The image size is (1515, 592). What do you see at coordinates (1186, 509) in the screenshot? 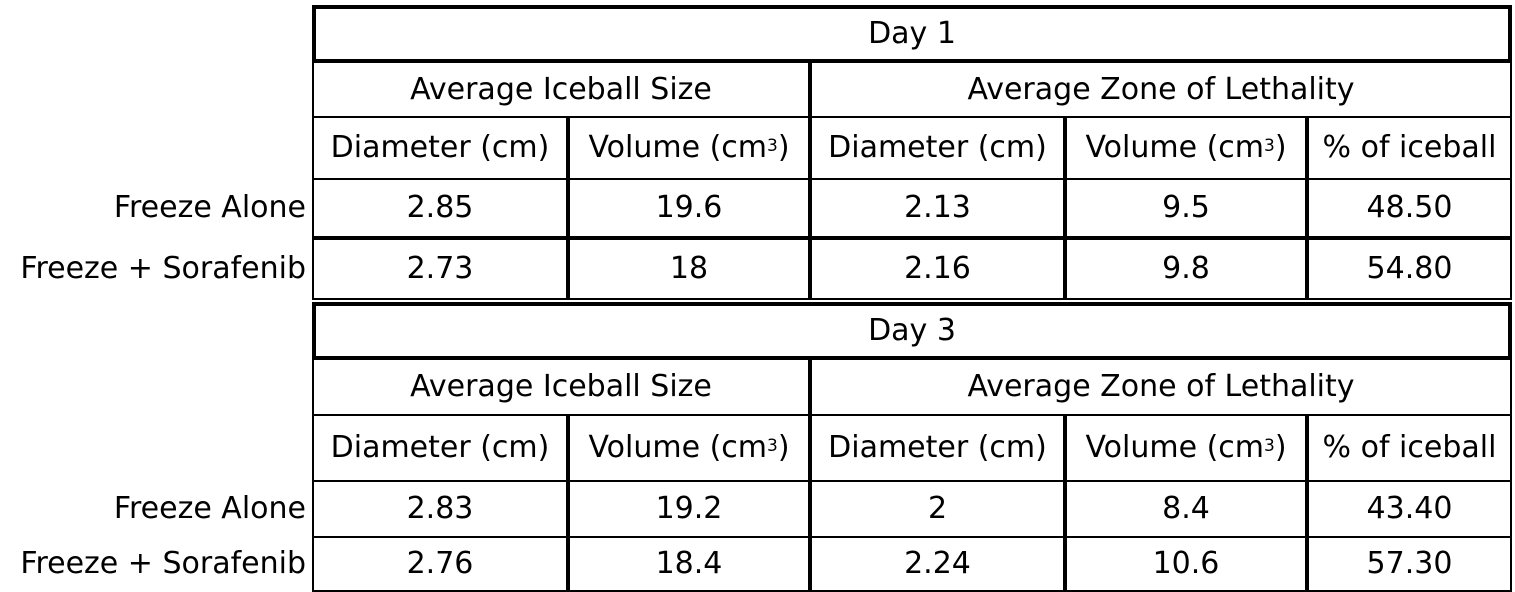
I see `table-cell: 8.4` at bounding box center [1186, 509].